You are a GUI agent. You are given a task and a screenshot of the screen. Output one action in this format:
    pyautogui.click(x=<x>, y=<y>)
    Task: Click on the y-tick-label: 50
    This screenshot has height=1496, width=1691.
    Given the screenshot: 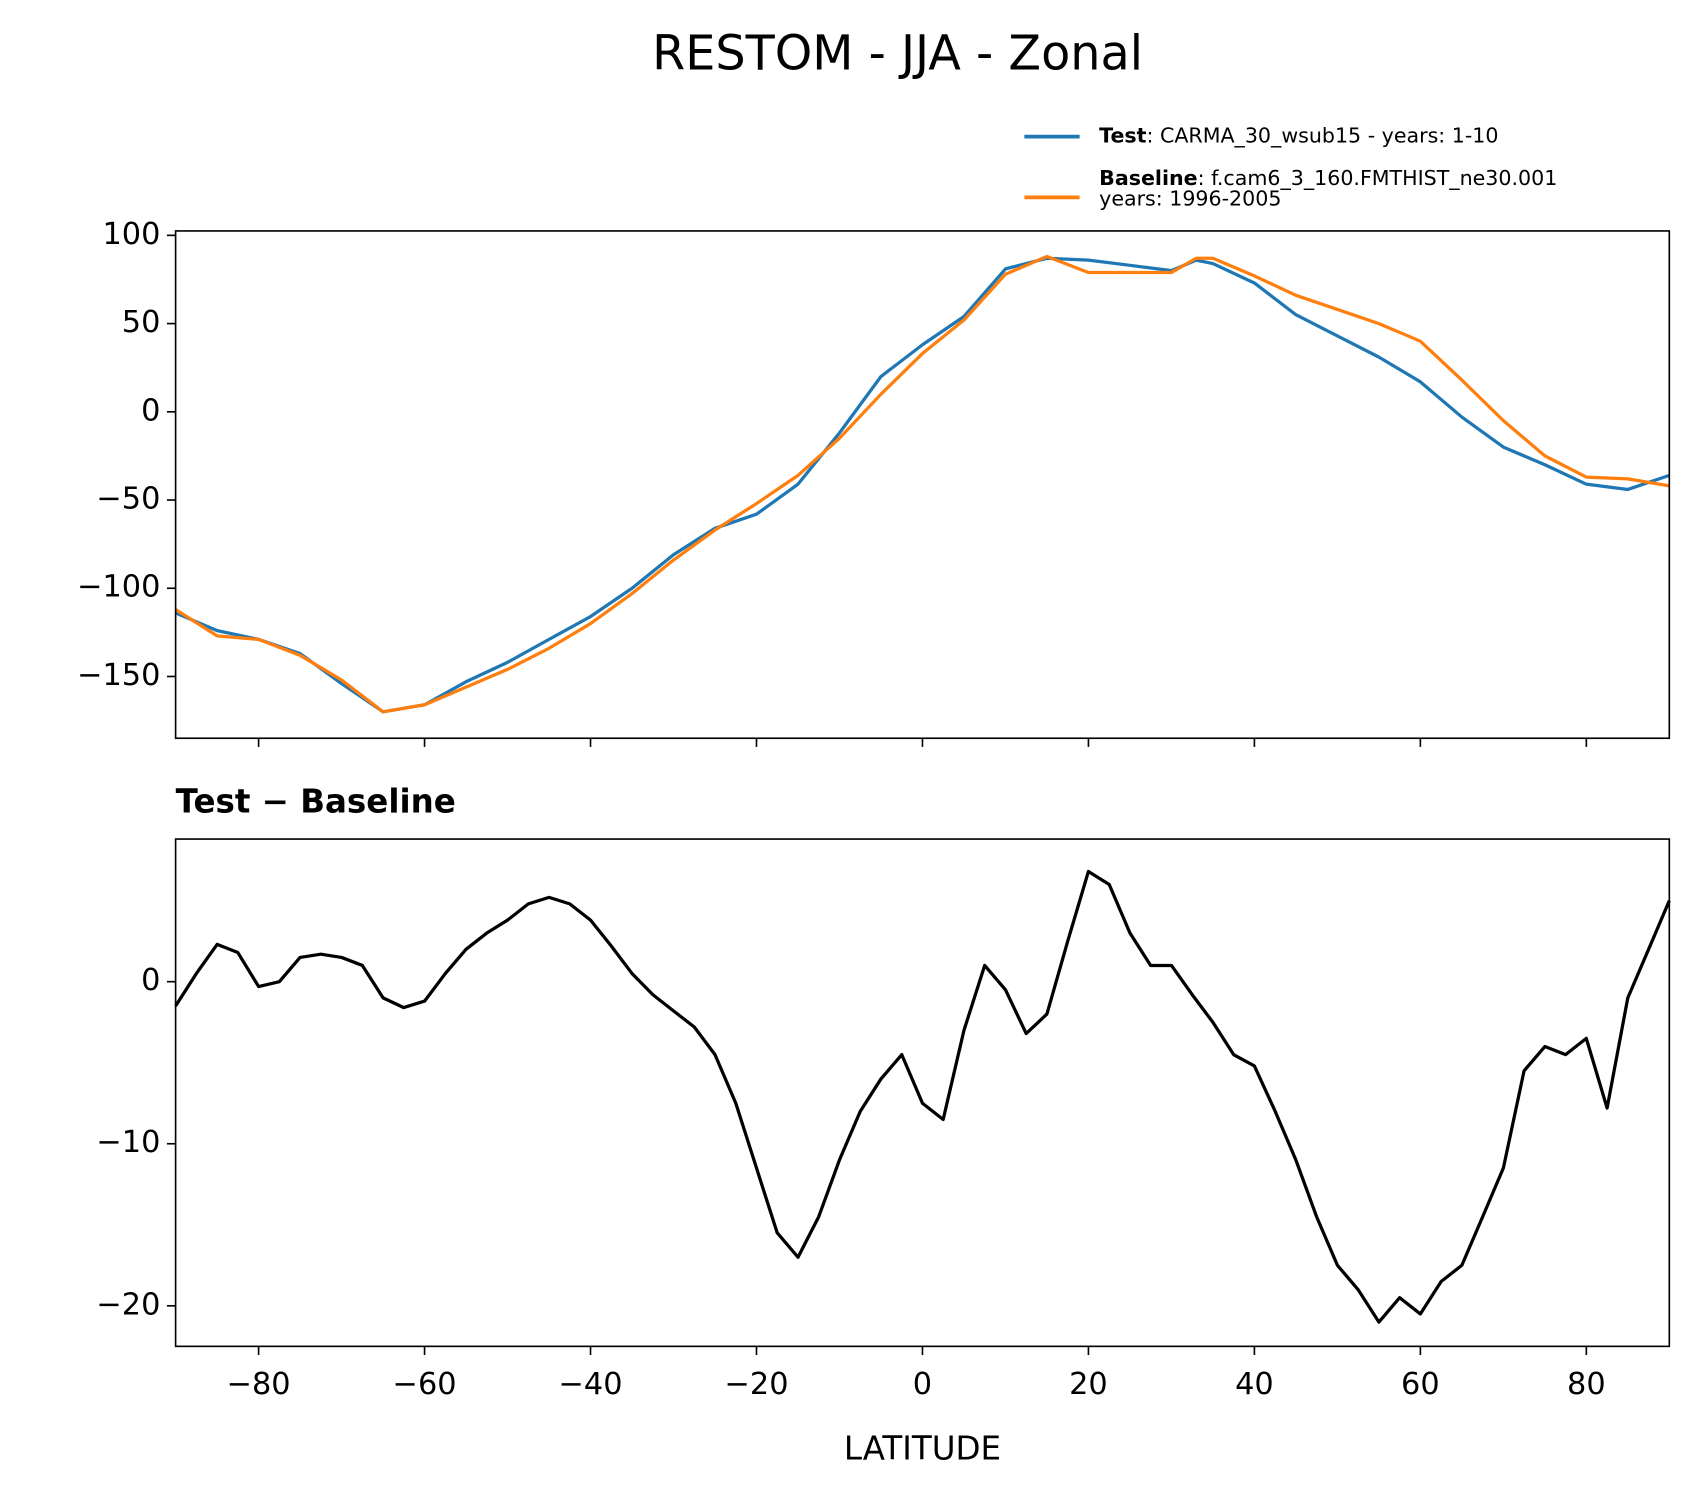 What is the action you would take?
    pyautogui.click(x=141, y=322)
    